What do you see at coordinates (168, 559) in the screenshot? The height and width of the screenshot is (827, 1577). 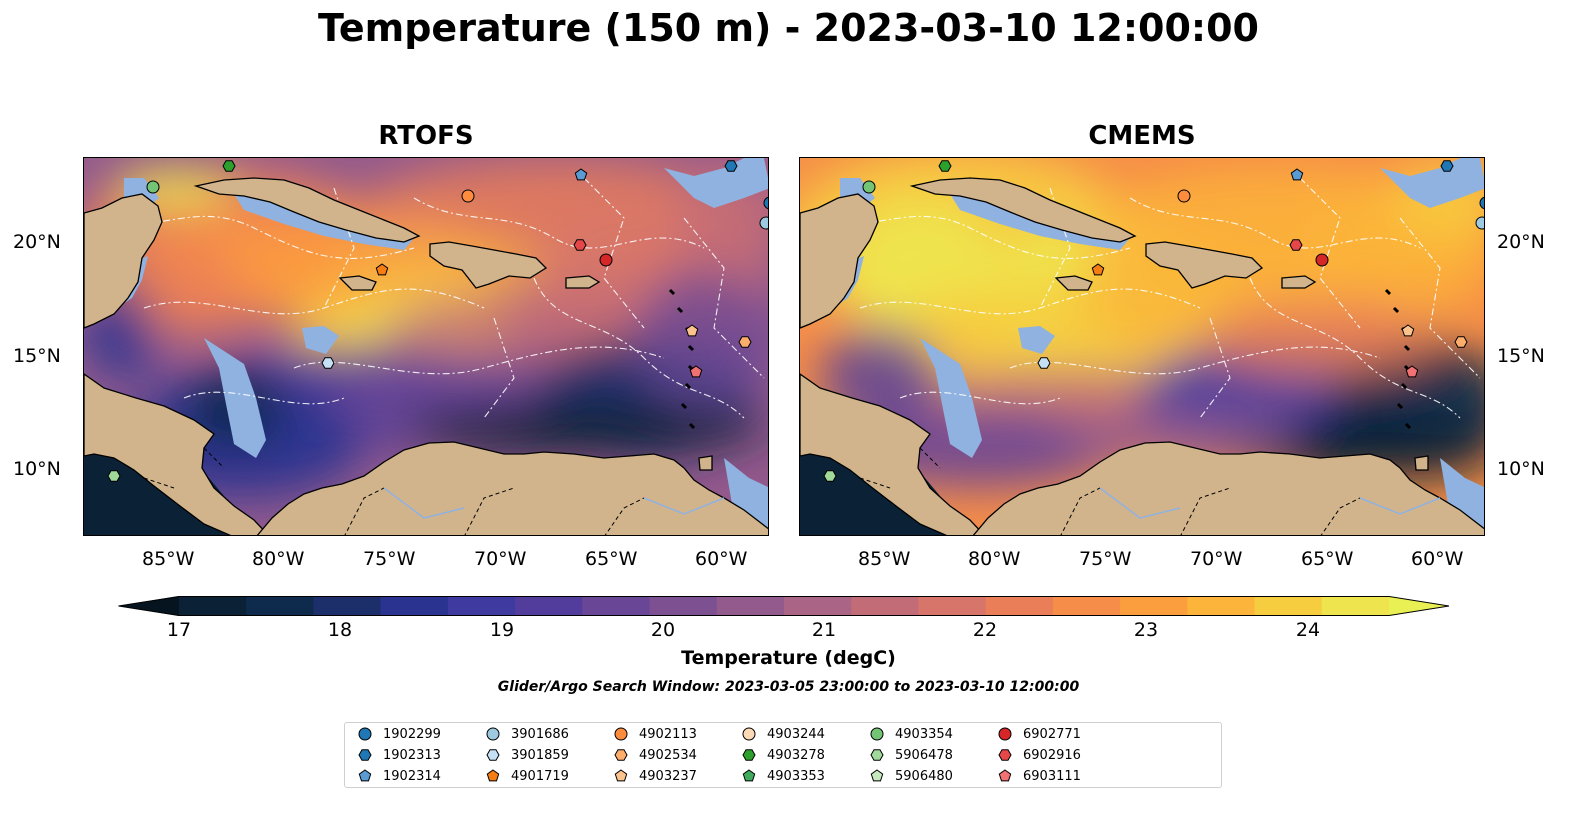 I see `x-tick: 85°W` at bounding box center [168, 559].